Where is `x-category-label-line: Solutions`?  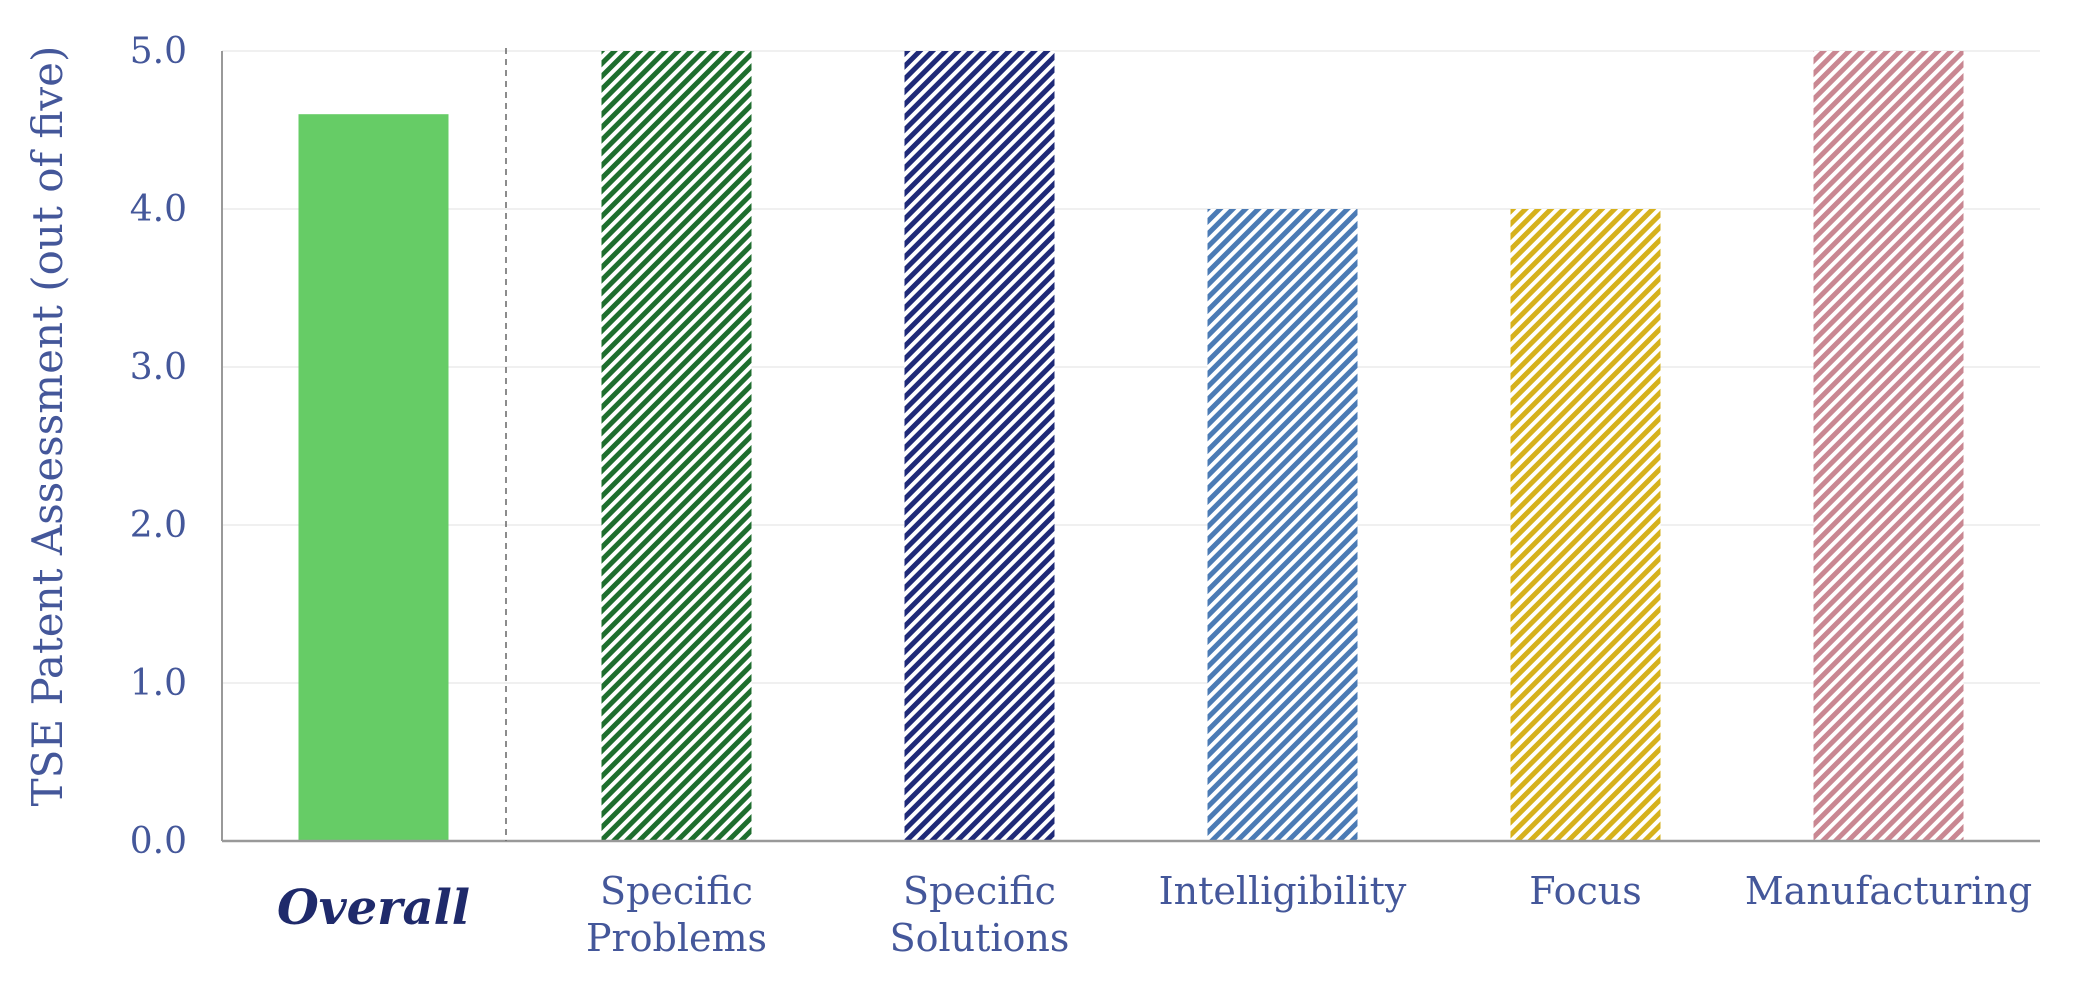
x-category-label-line: Solutions is located at coordinates (980, 938).